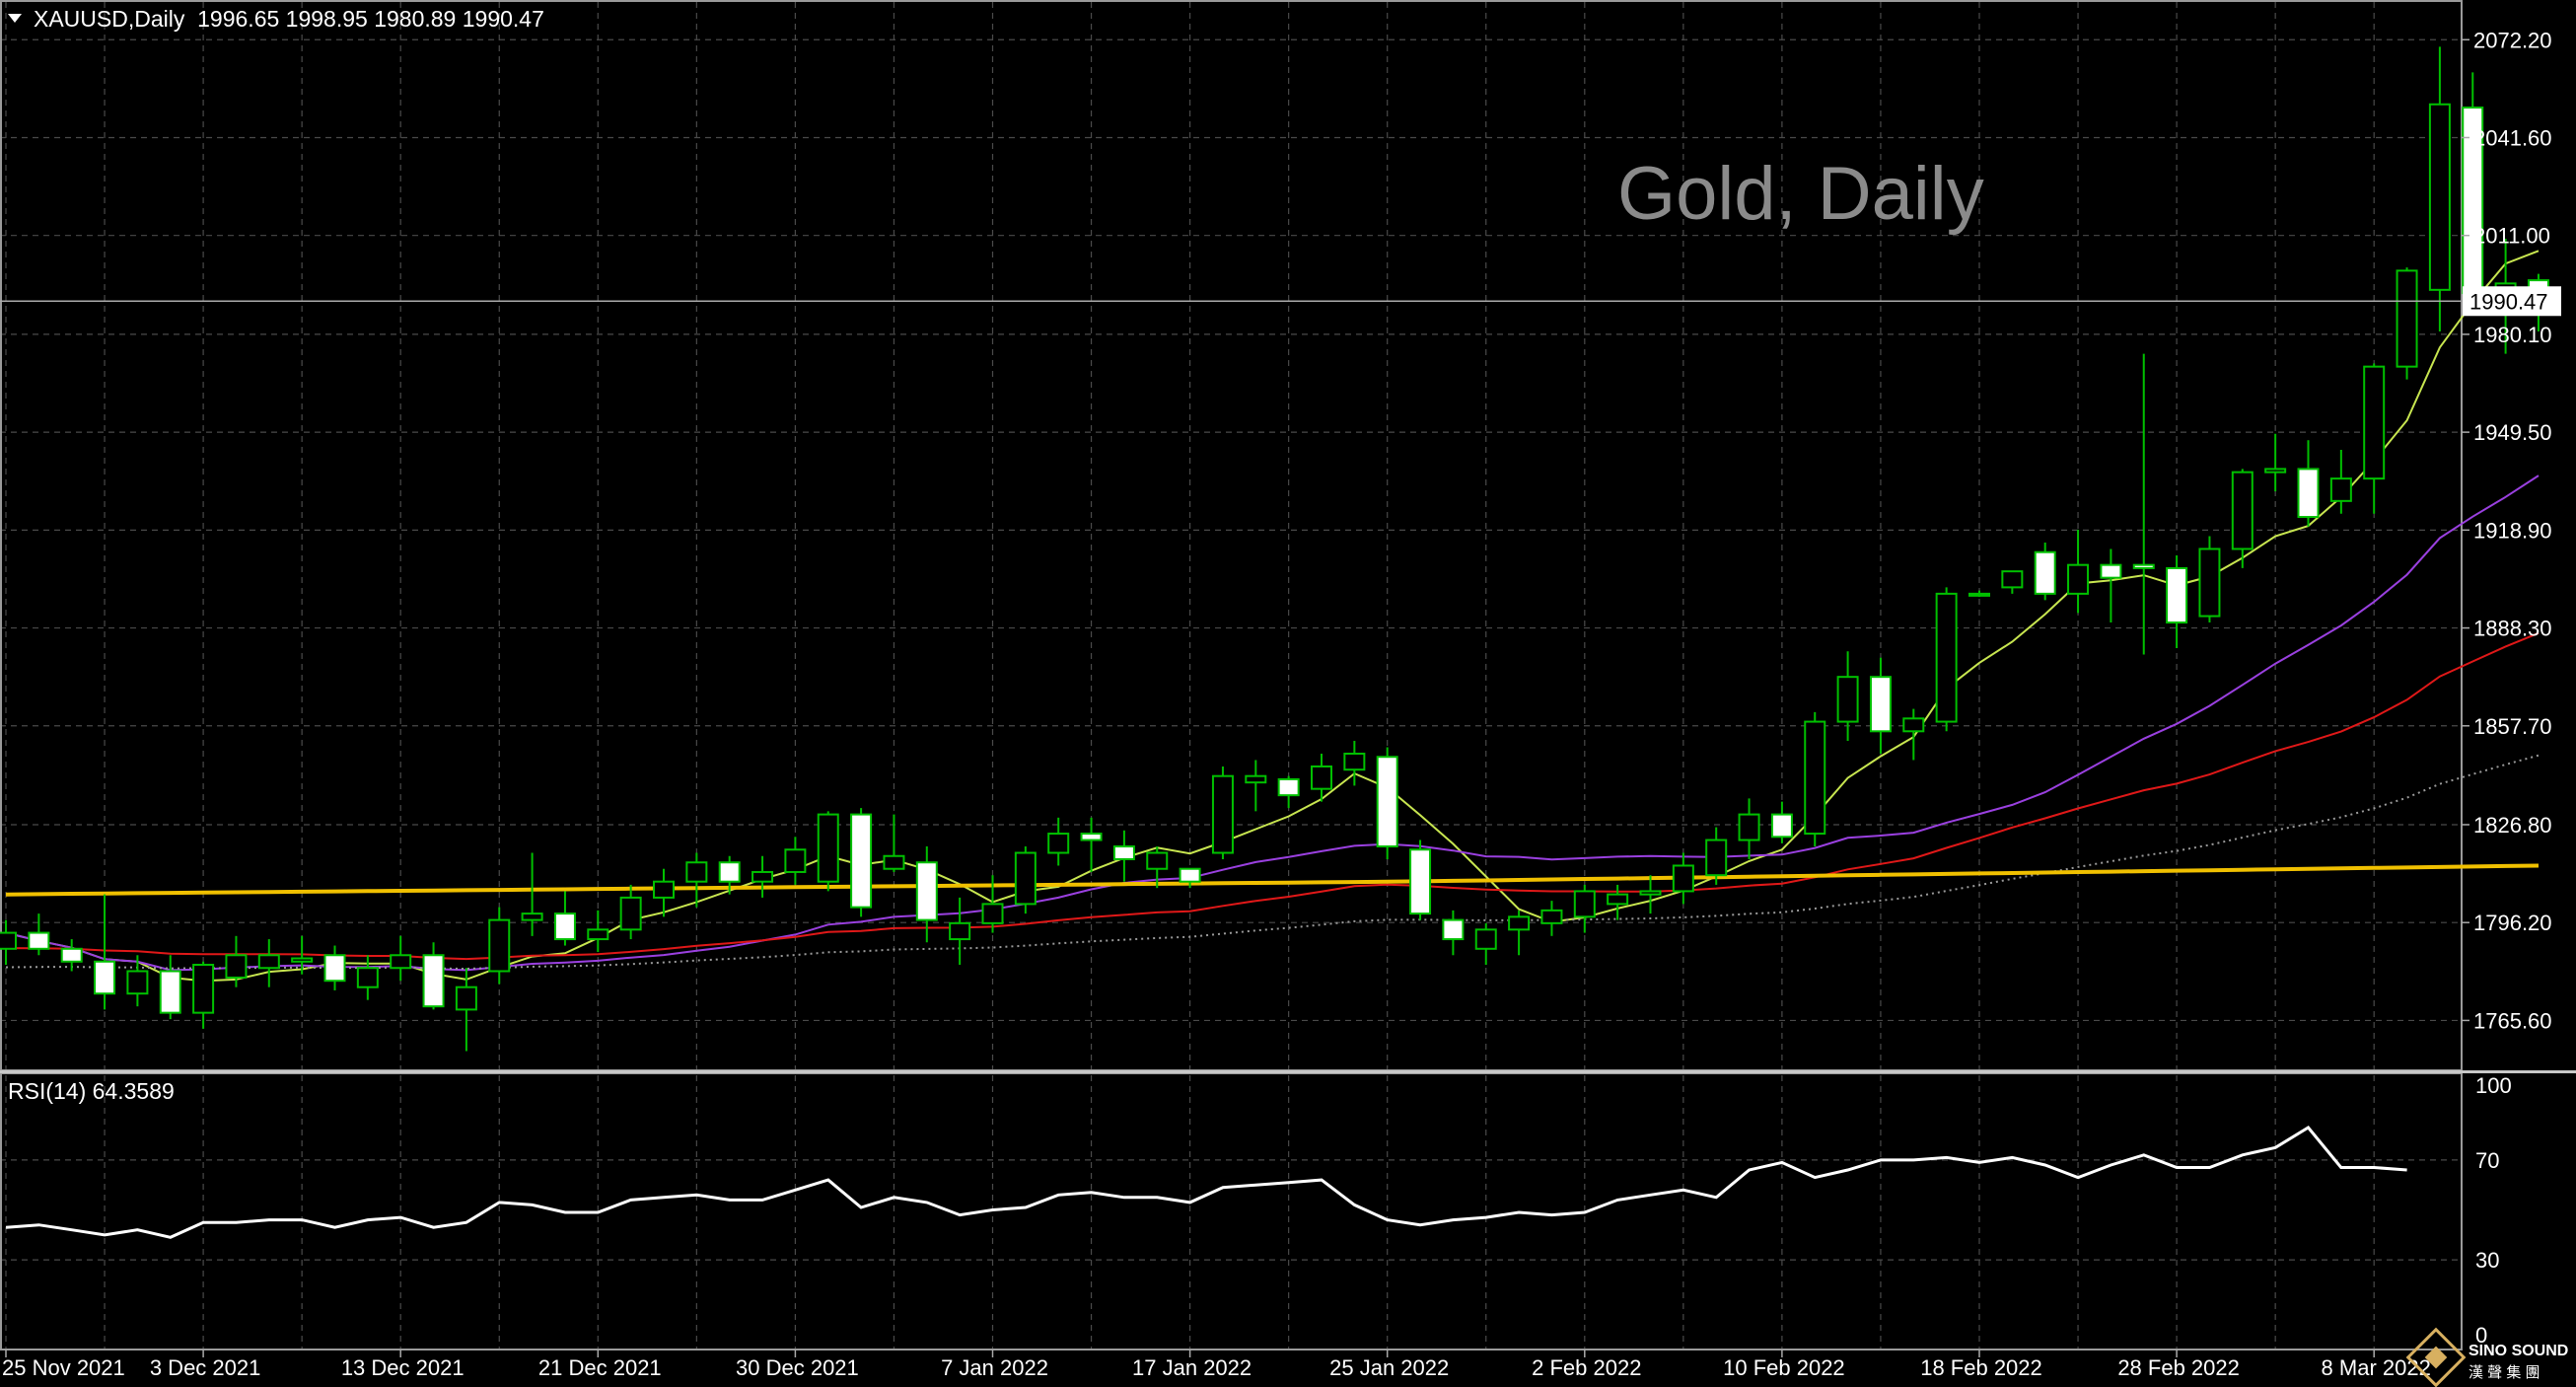 The width and height of the screenshot is (2576, 1387). Describe the element at coordinates (2512, 530) in the screenshot. I see `y-tick-label: 1918.90` at that location.